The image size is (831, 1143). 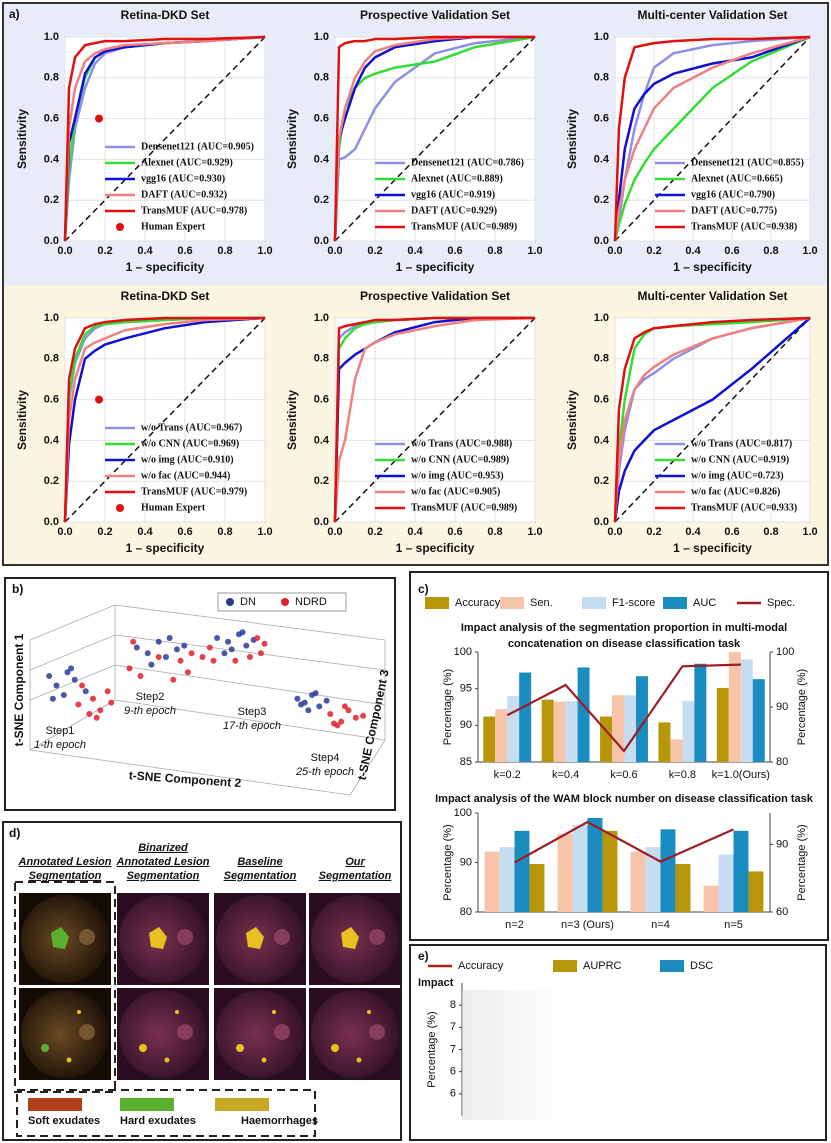 What do you see at coordinates (165, 139) in the screenshot?
I see `chance-line` at bounding box center [165, 139].